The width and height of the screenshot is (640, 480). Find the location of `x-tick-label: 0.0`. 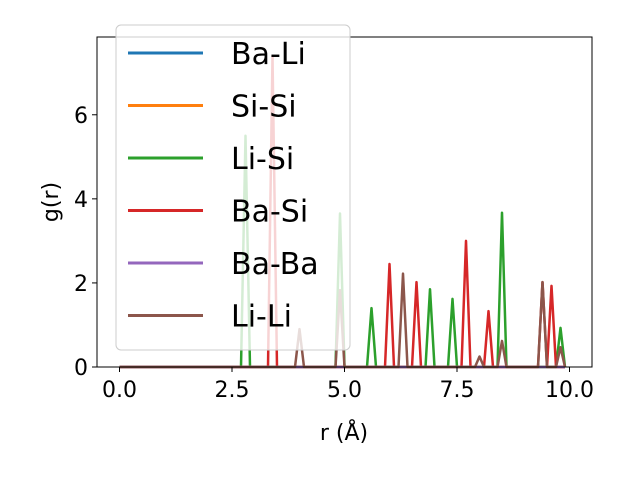

x-tick-label: 0.0 is located at coordinates (119, 390).